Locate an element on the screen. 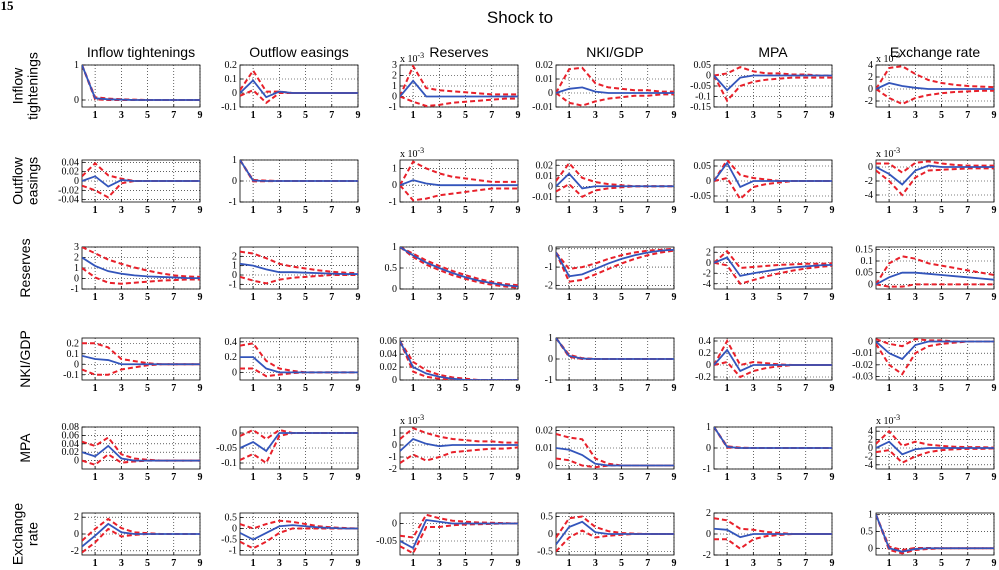  row-label-line: Inflow is located at coordinates (18, 85).